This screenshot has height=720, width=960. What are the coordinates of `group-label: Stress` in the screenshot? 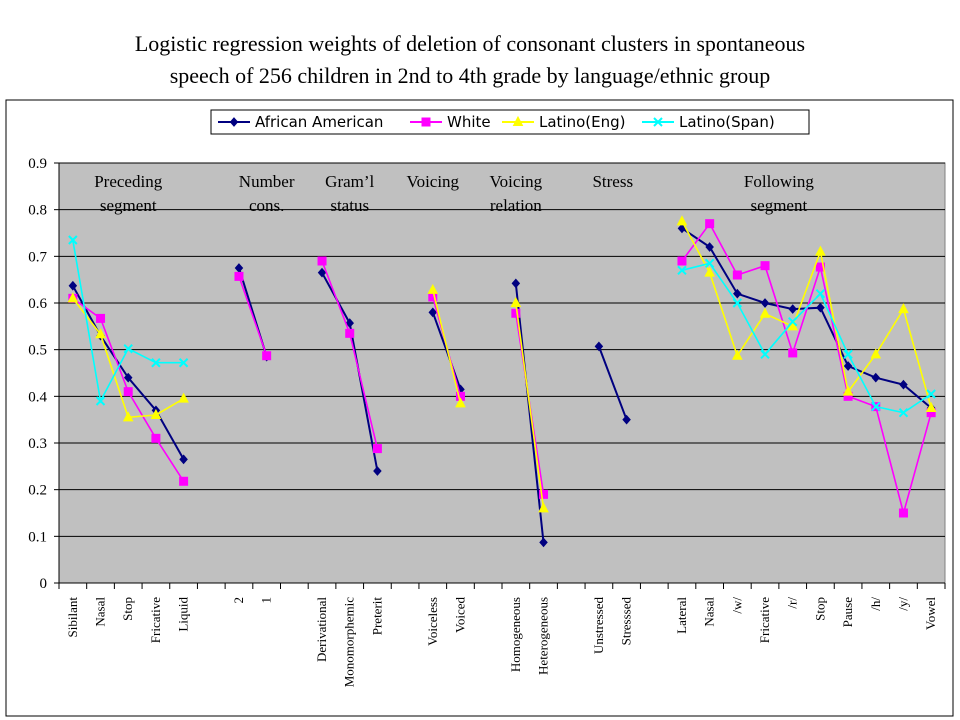 It's located at (612, 181).